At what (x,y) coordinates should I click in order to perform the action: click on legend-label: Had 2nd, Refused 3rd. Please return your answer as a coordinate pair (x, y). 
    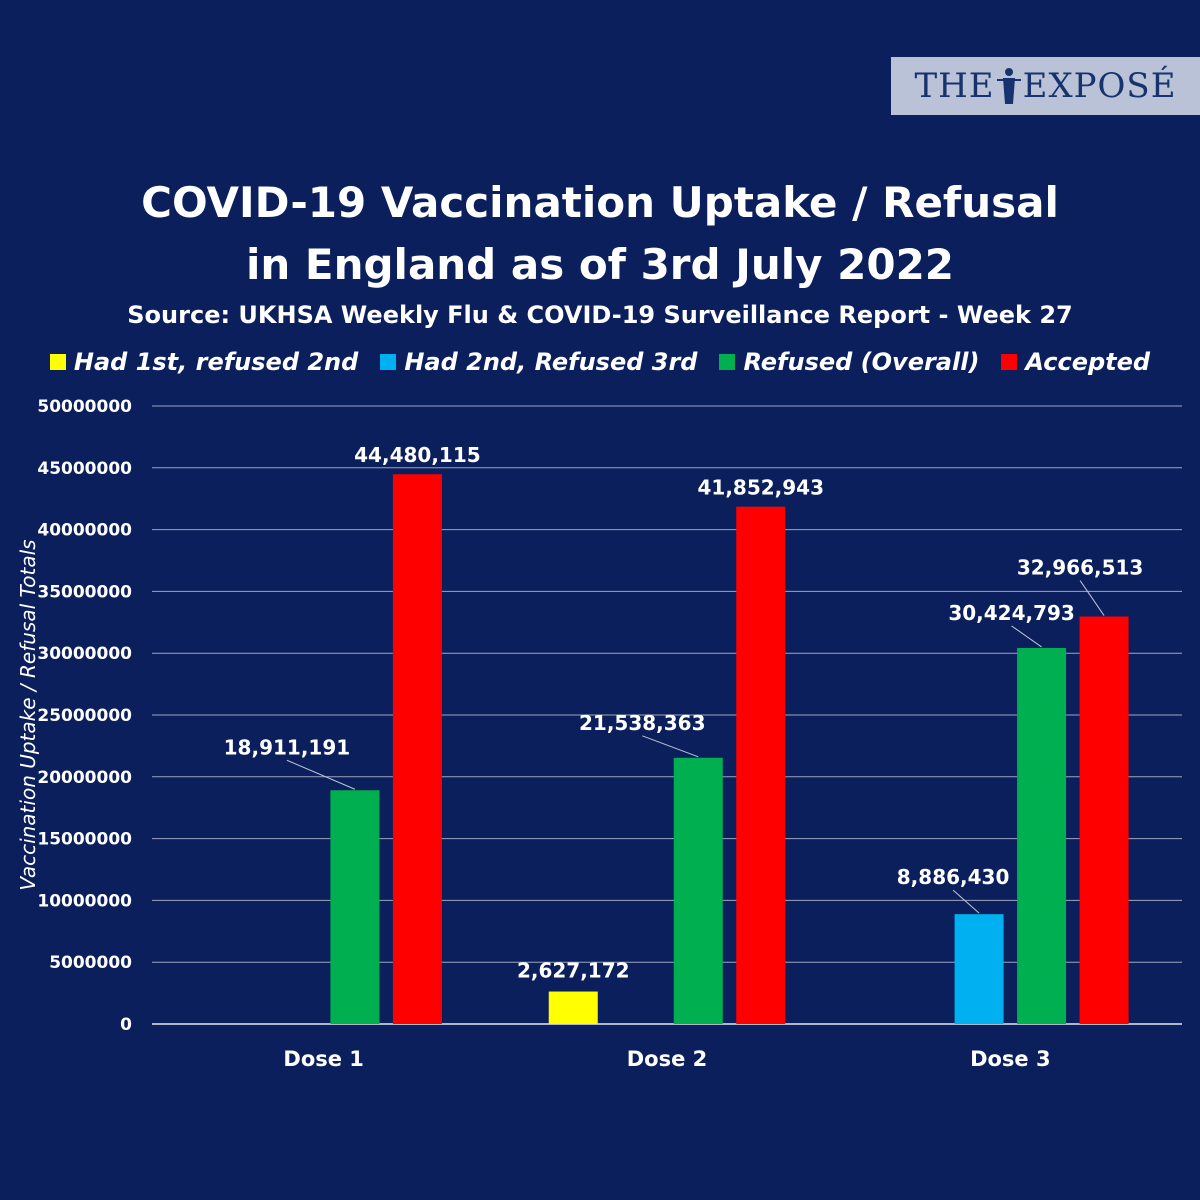
    Looking at the image, I should click on (551, 362).